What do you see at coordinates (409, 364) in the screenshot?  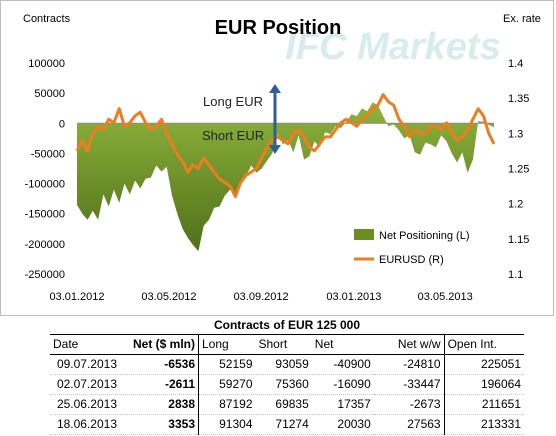 I see `cell-net-ww: -24810` at bounding box center [409, 364].